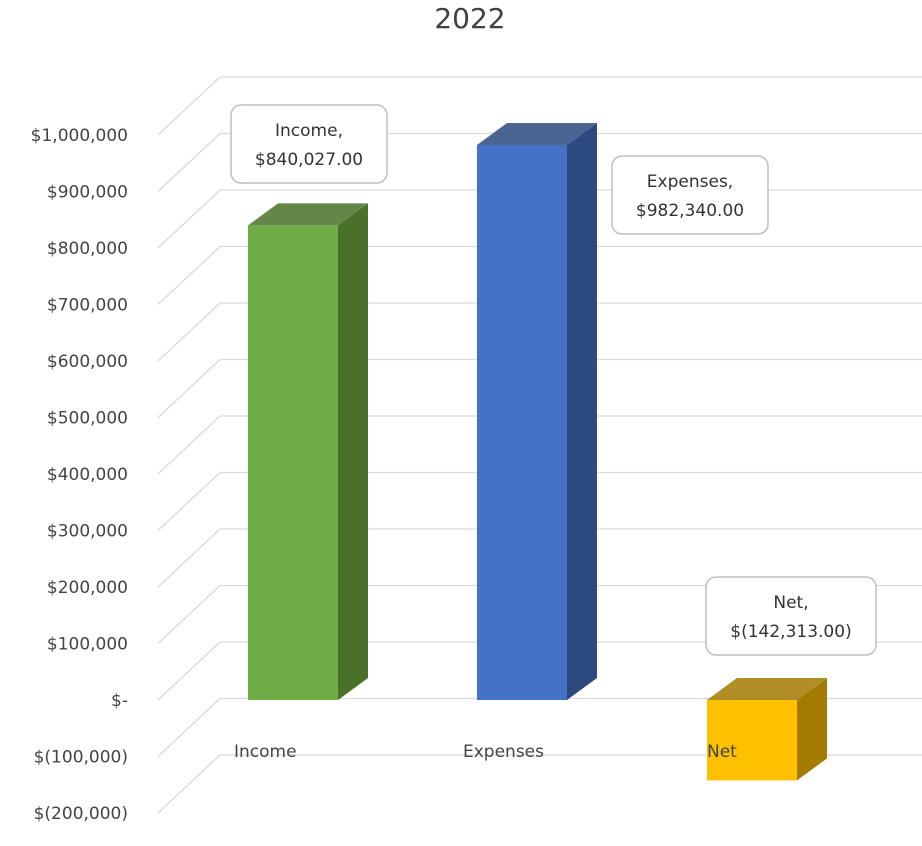 Image resolution: width=922 pixels, height=846 pixels. What do you see at coordinates (81, 758) in the screenshot?
I see `y-tick-label: $(100,000)` at bounding box center [81, 758].